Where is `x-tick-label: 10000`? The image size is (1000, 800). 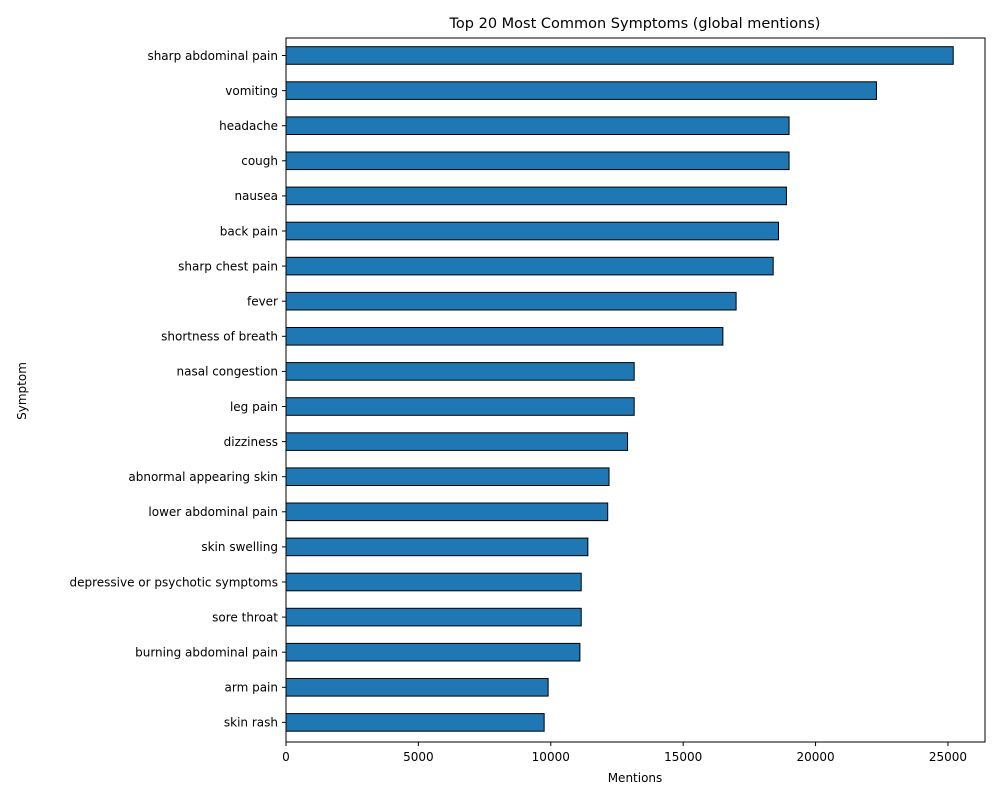
x-tick-label: 10000 is located at coordinates (551, 757).